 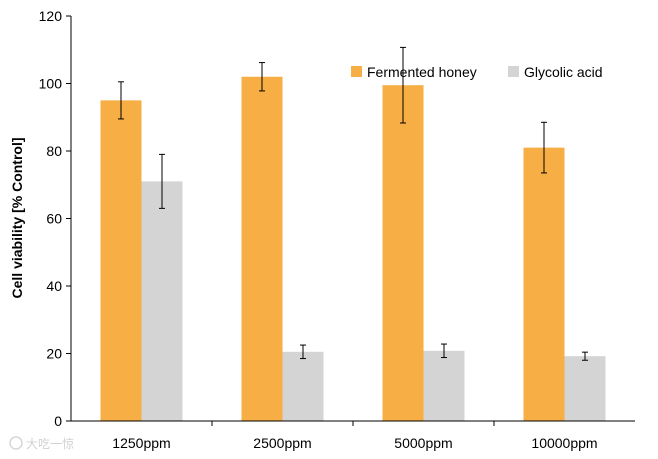 I want to click on x-tick-label-5000ppm: 5000ppm, so click(x=423, y=443).